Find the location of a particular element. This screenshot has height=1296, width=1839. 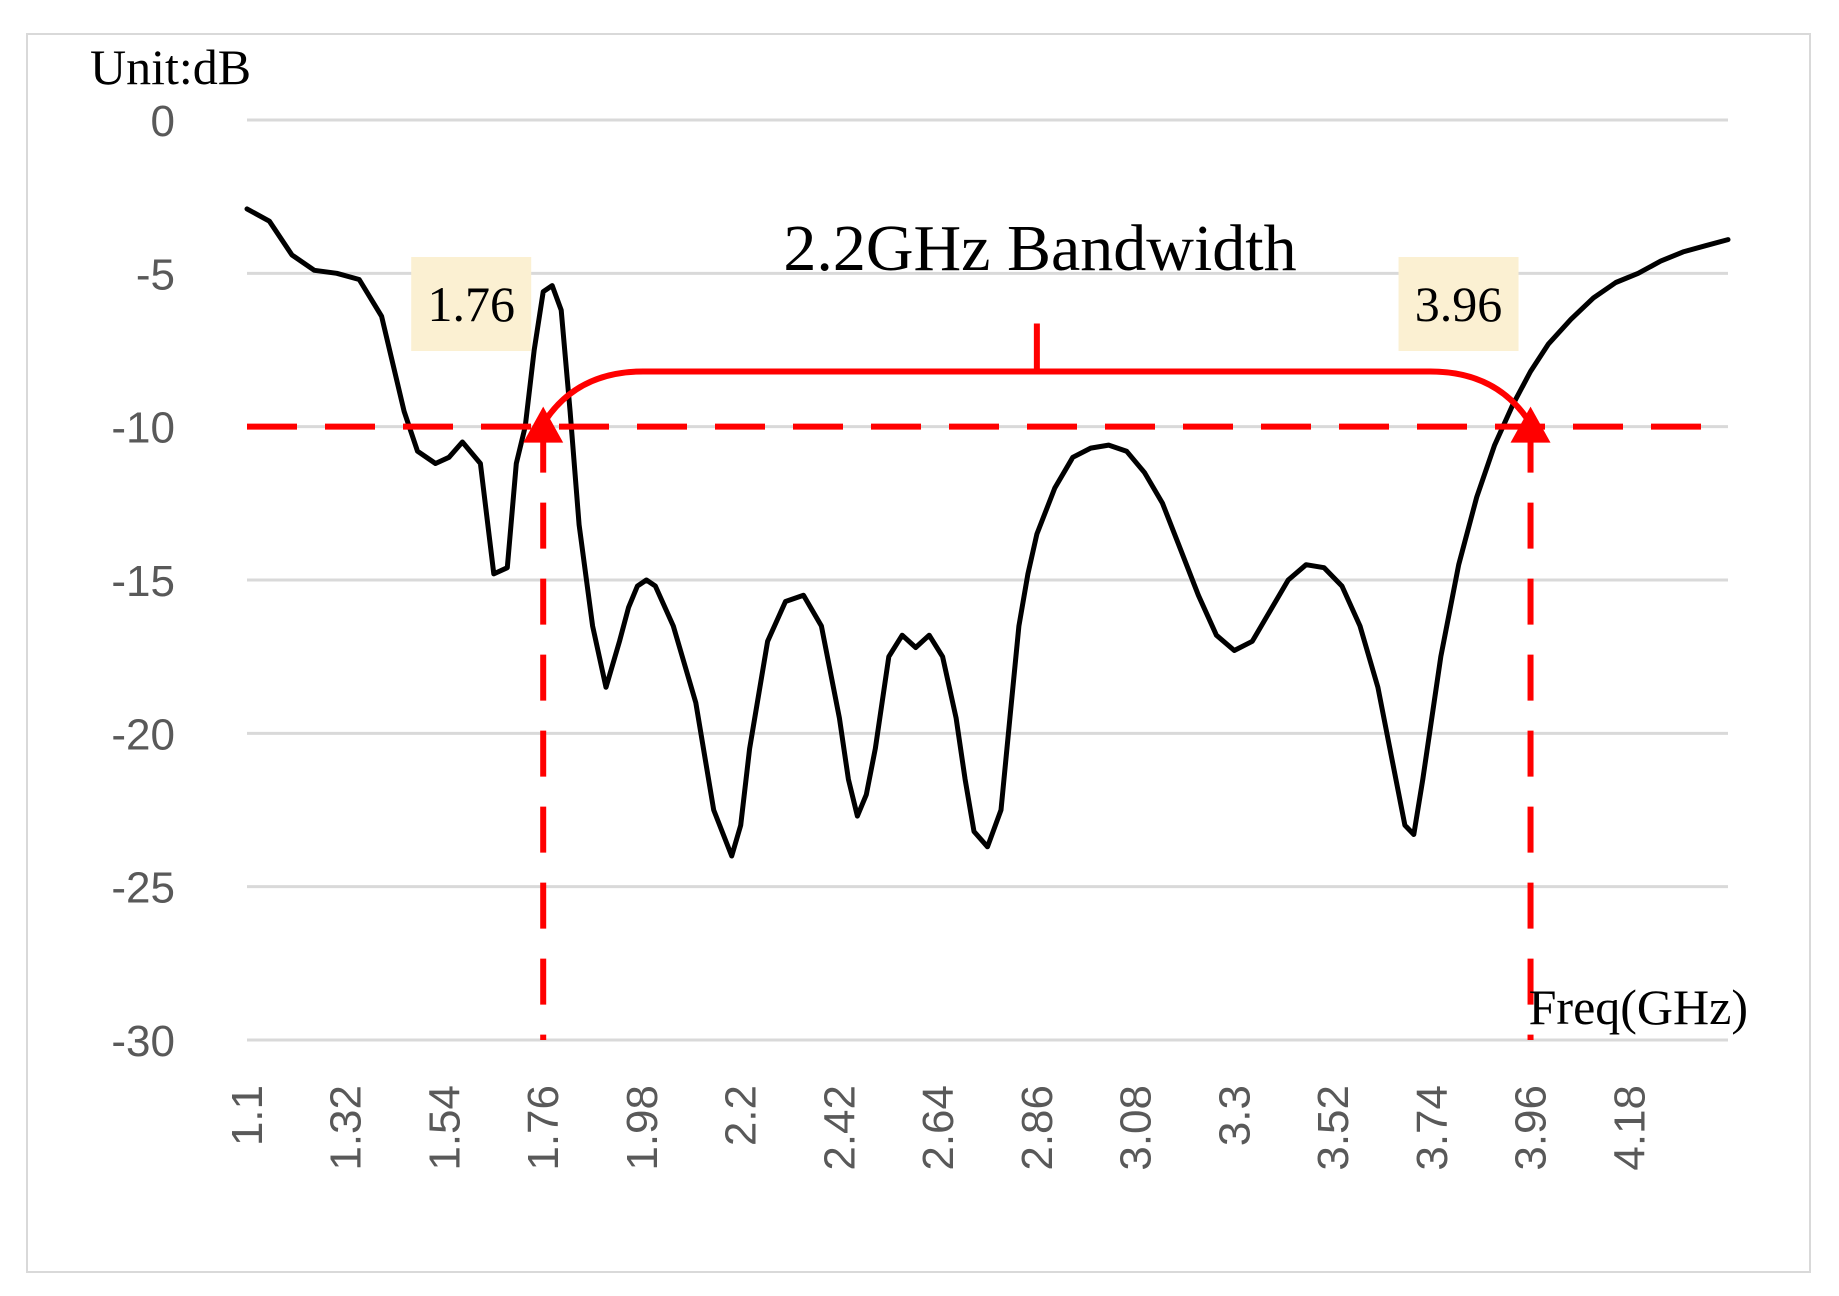

x-tick-label: 2.86 is located at coordinates (1037, 1128).